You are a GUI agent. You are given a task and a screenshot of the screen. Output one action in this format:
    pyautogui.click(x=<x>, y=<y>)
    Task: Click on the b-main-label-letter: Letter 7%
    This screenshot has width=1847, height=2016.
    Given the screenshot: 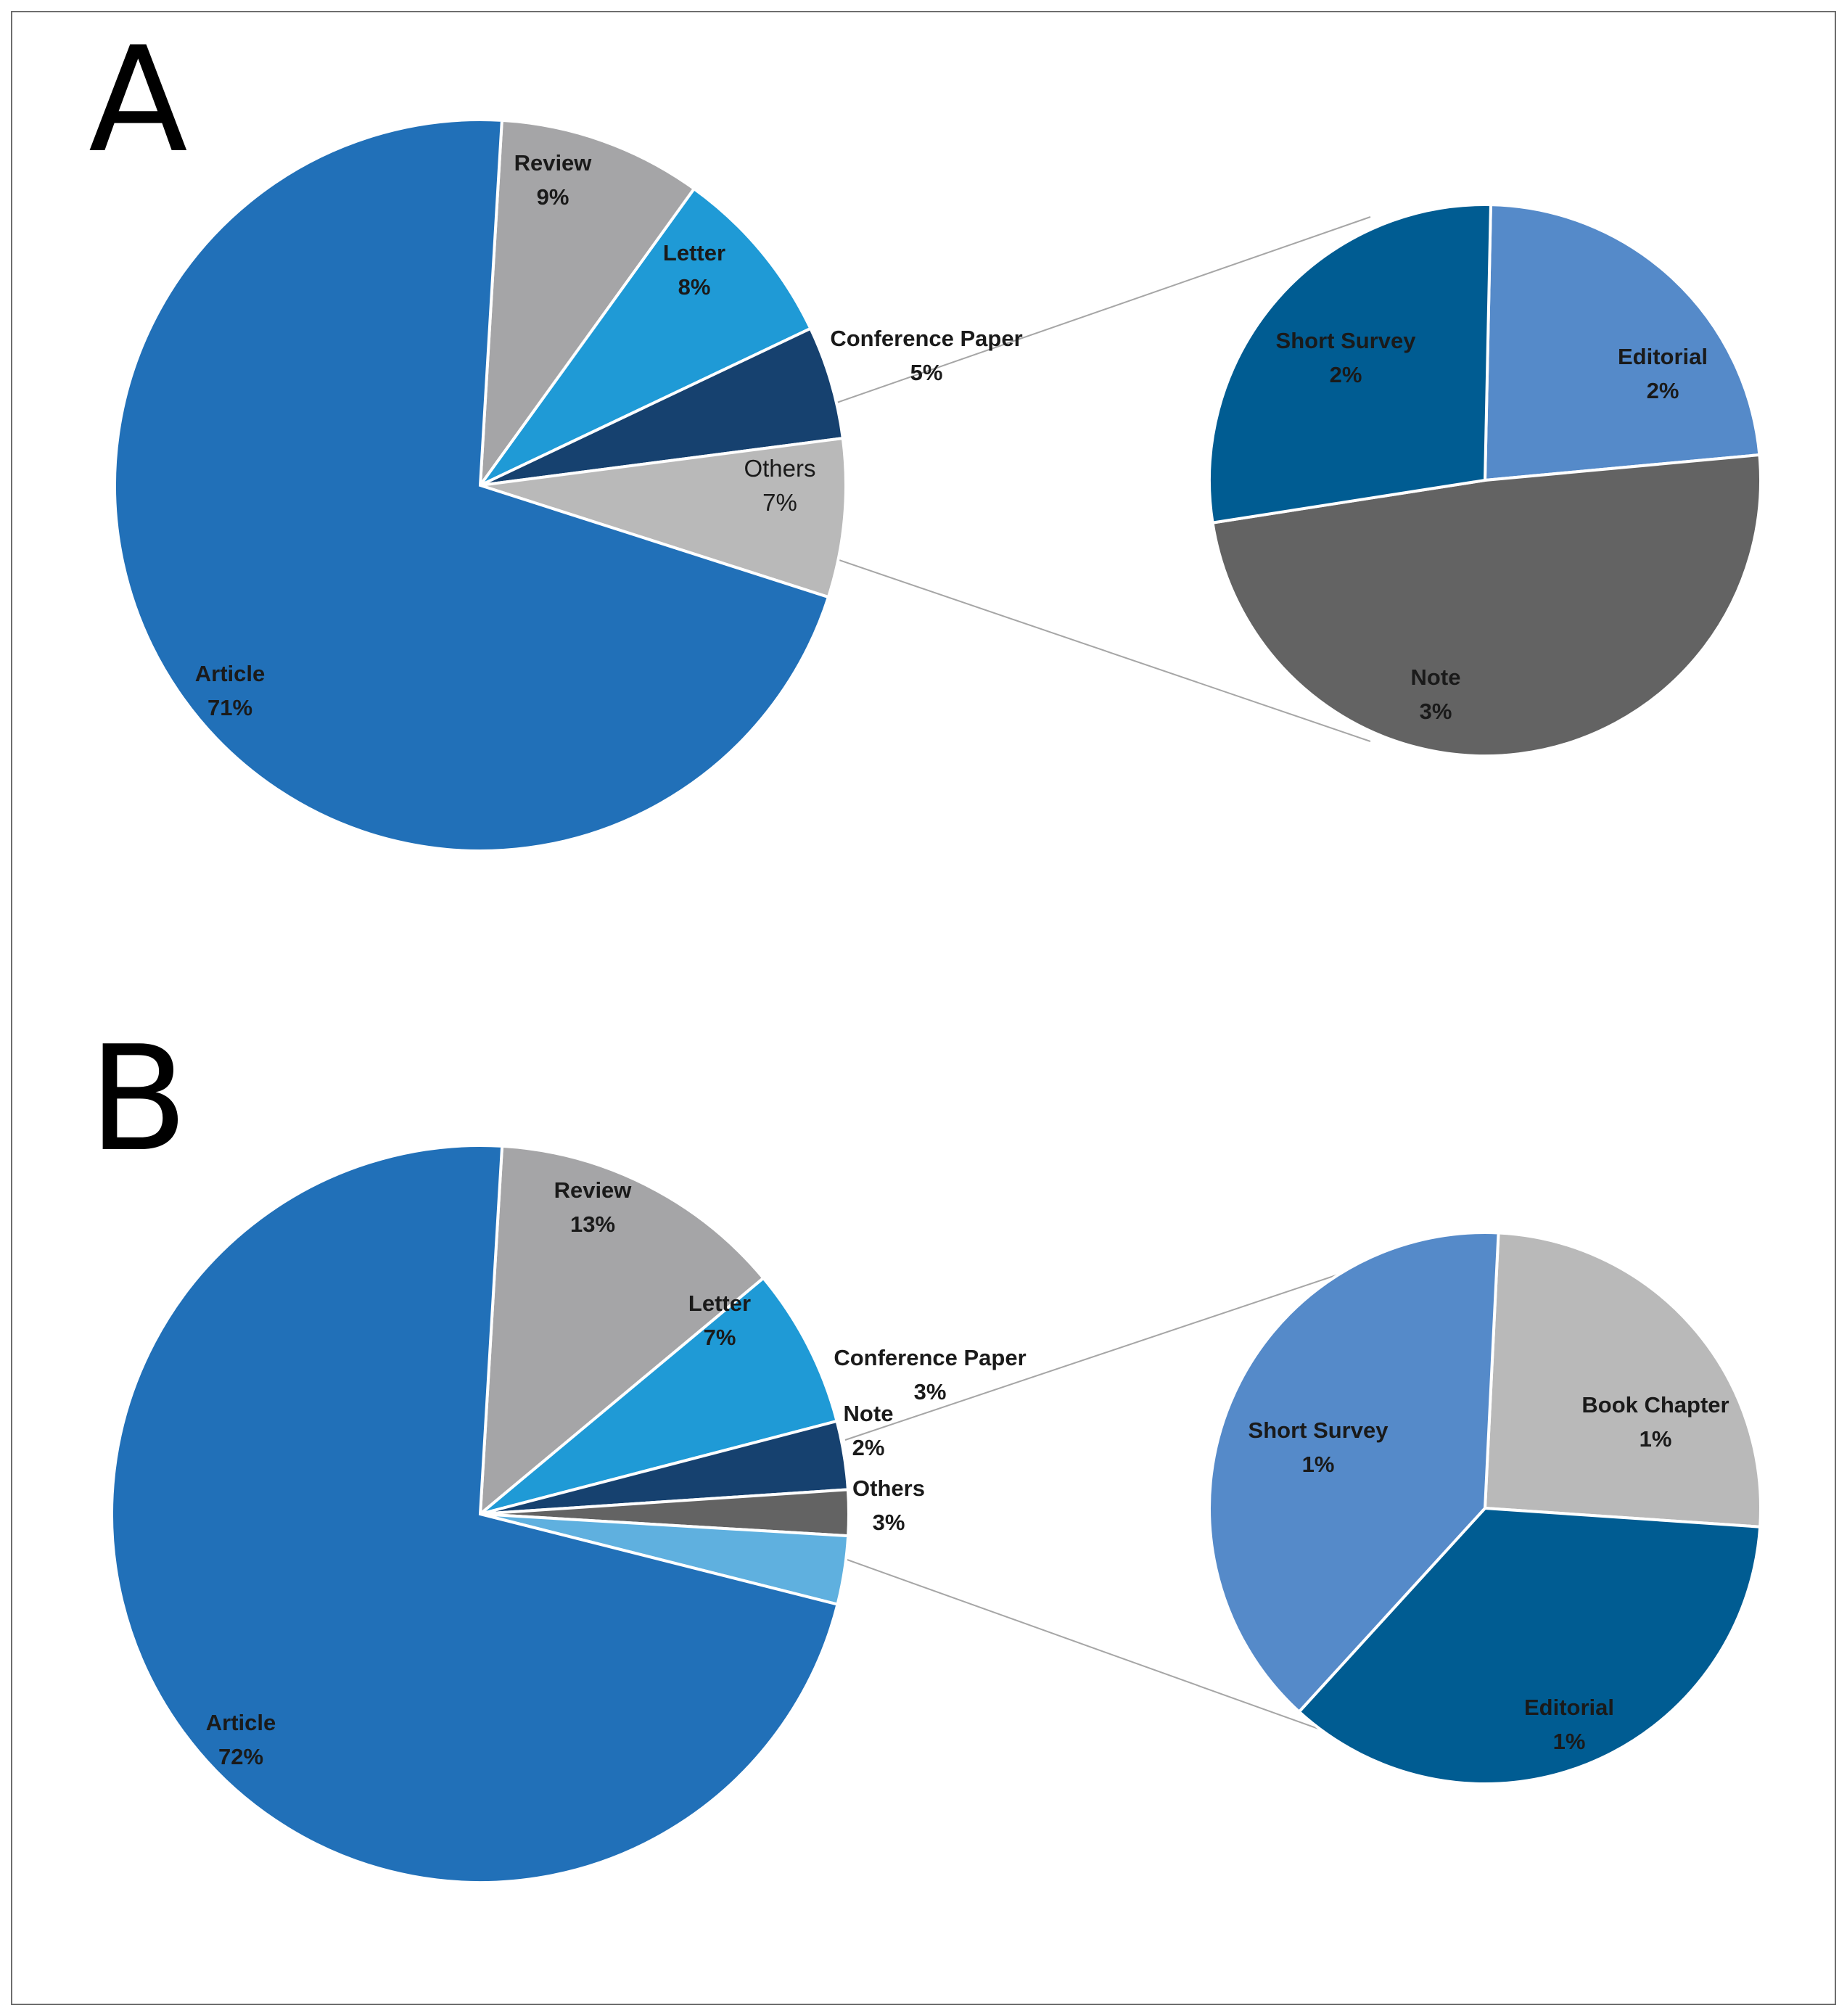 What is the action you would take?
    pyautogui.click(x=719, y=1320)
    